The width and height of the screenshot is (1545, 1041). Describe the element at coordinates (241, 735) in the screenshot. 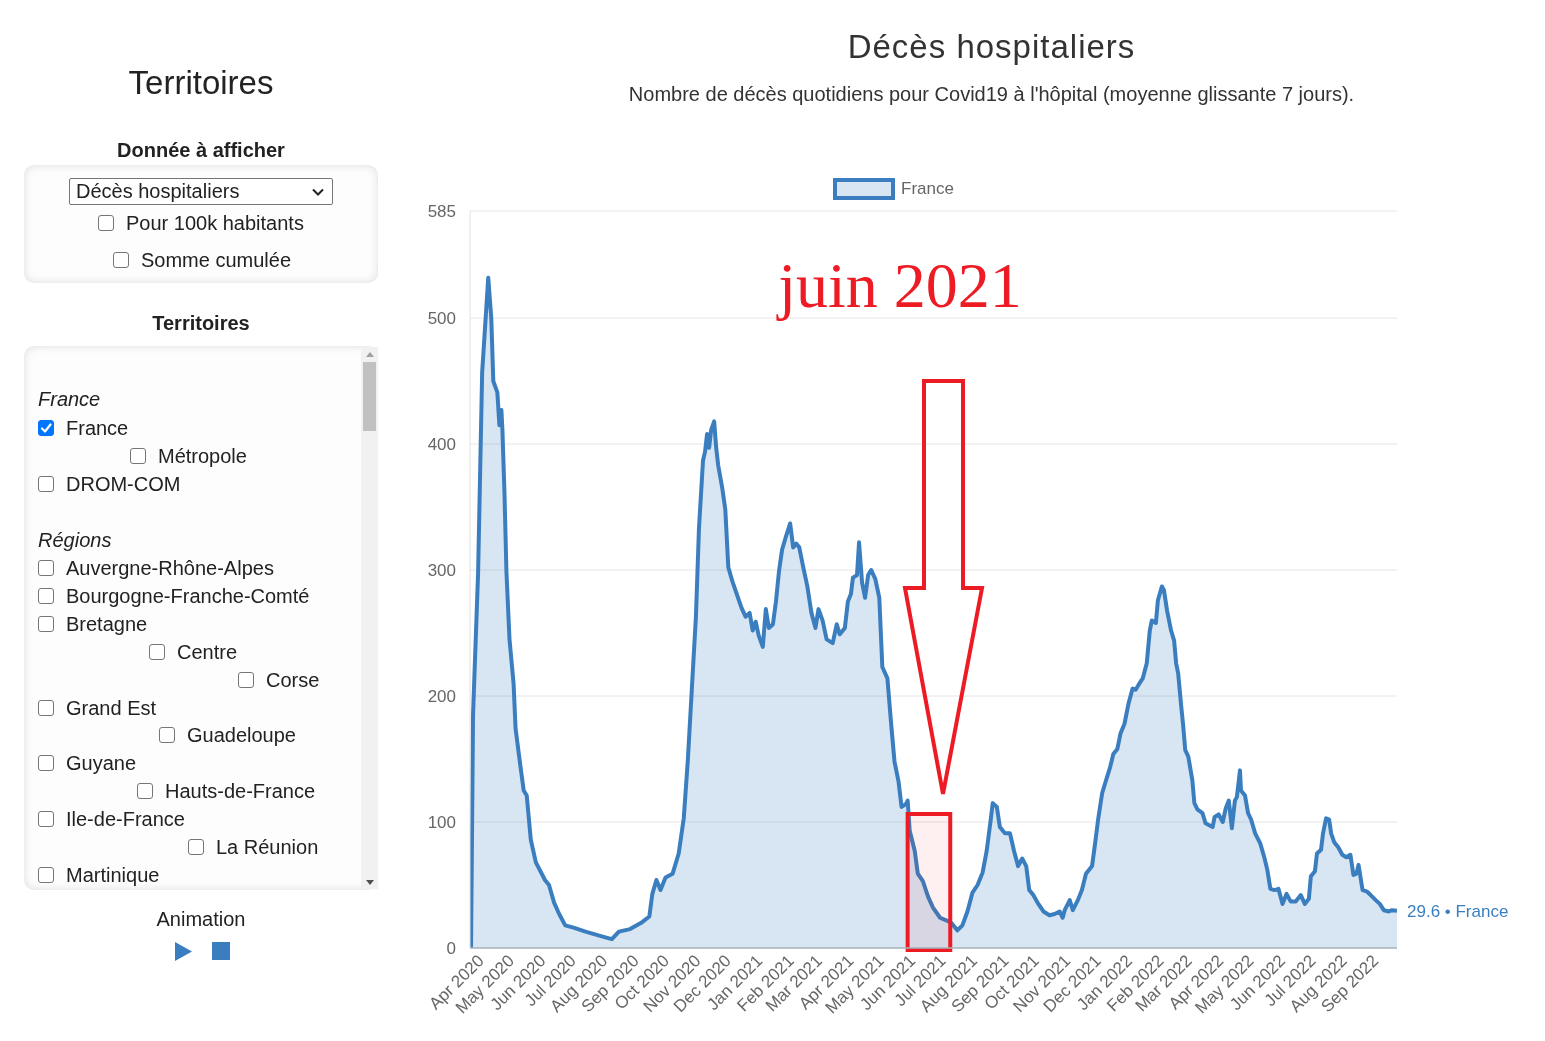

I see `text: Guadeloupe` at that location.